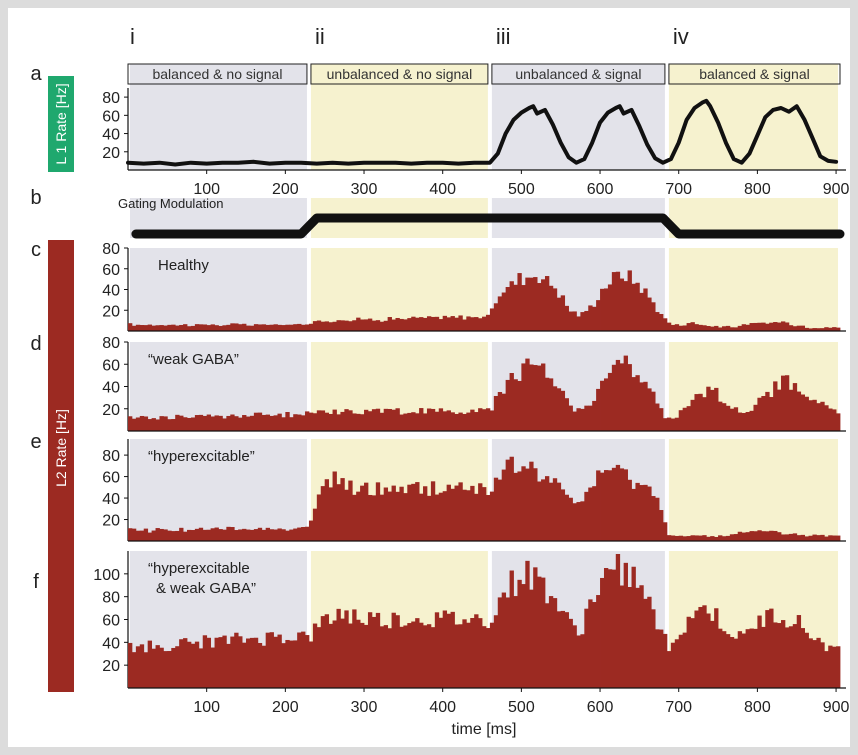 The height and width of the screenshot is (755, 858). I want to click on x-tick-label: 700, so click(678, 189).